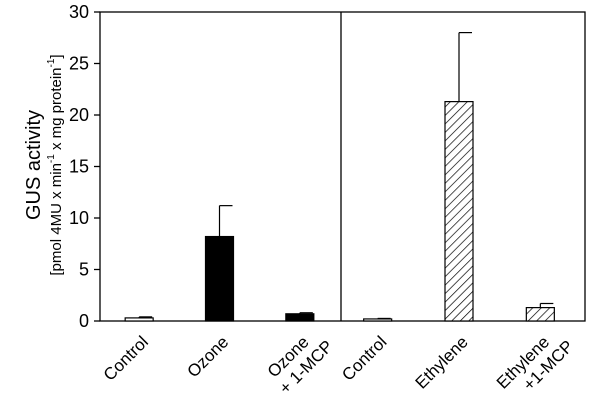 The height and width of the screenshot is (419, 590). Describe the element at coordinates (34, 165) in the screenshot. I see `y-axis-title: GUS activity` at that location.